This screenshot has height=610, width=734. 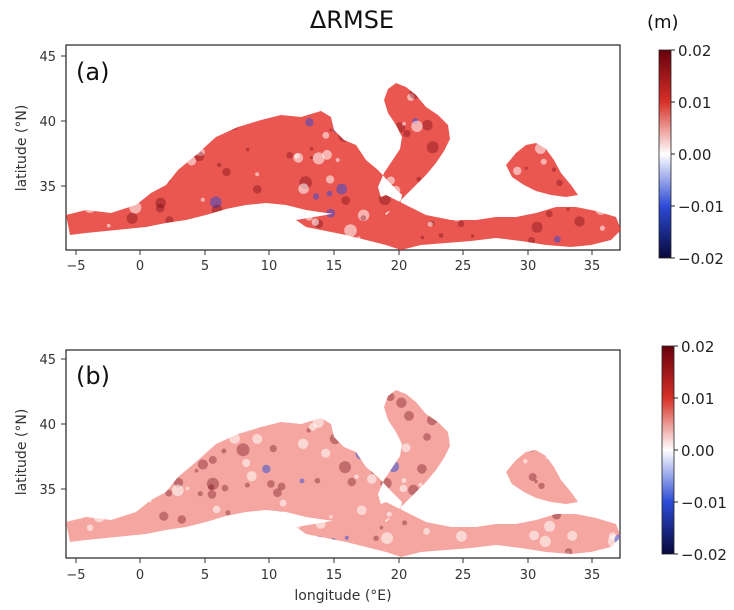 What do you see at coordinates (592, 575) in the screenshot?
I see `panel-b-xtick: 35` at bounding box center [592, 575].